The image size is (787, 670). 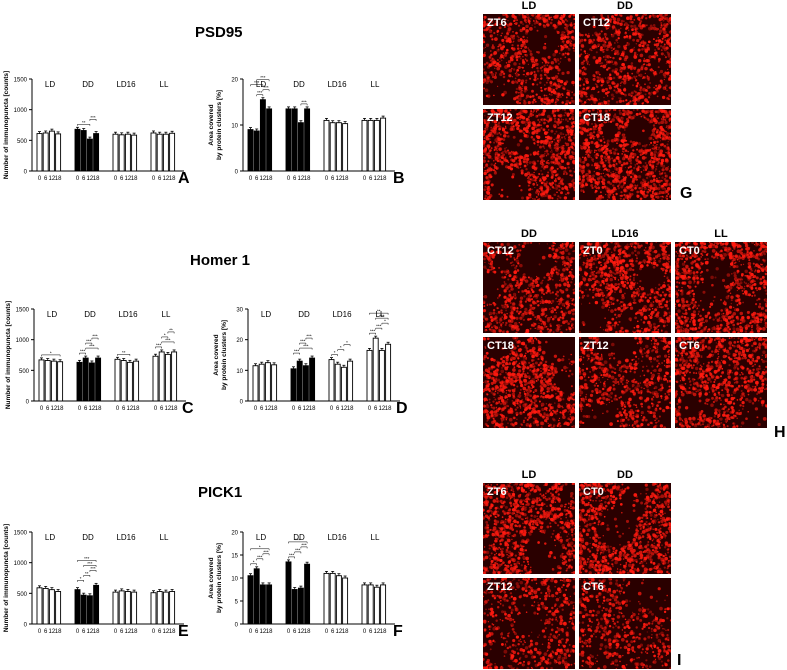 I want to click on chart-e-group-label-ll: LL, so click(x=164, y=537).